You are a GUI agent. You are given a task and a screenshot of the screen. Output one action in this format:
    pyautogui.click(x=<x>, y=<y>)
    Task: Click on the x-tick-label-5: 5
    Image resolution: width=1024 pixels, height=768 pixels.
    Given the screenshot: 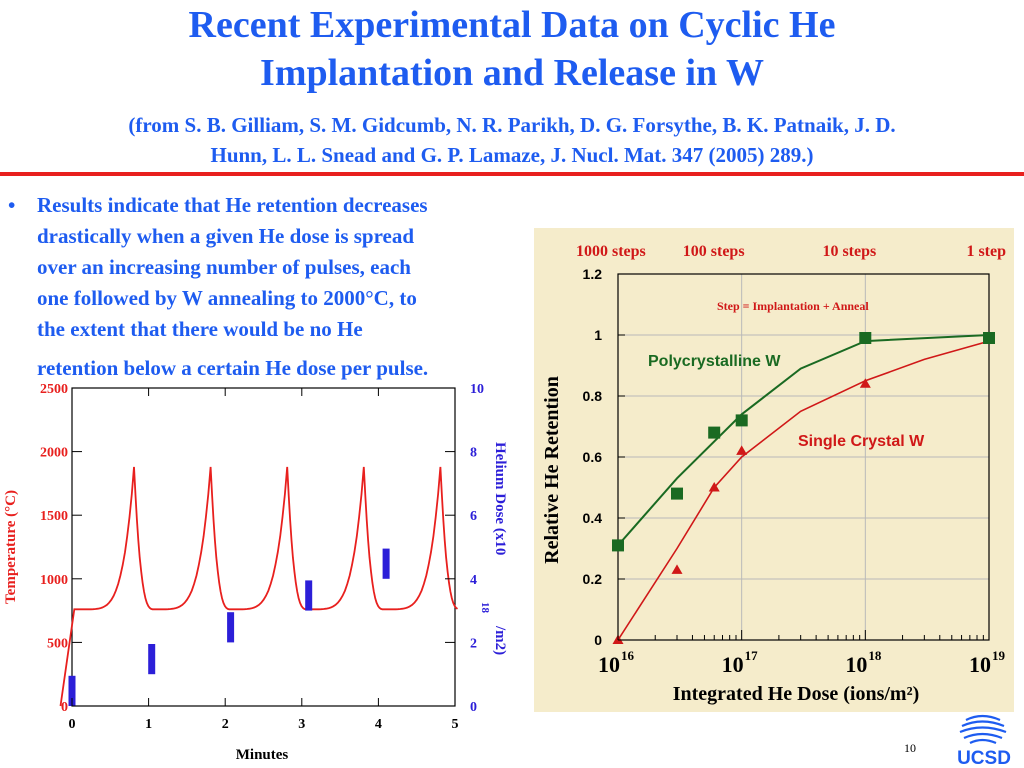 What is the action you would take?
    pyautogui.click(x=455, y=724)
    